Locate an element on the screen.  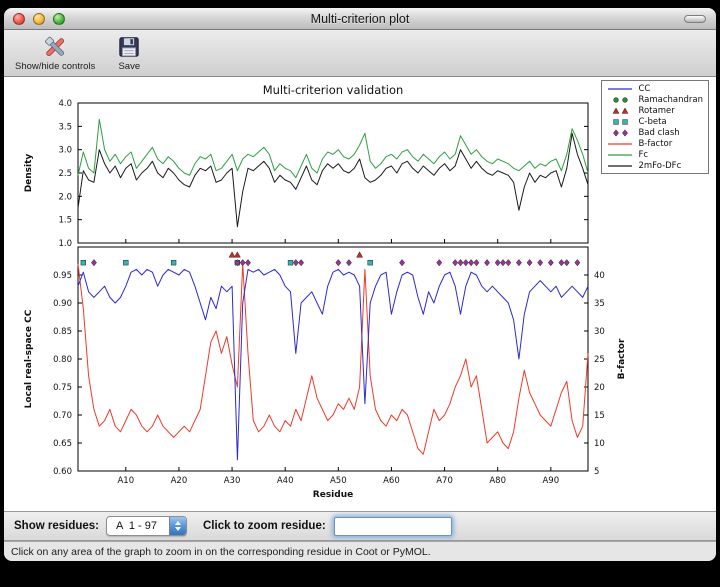
window-title: Multi-criterion plot is located at coordinates (360, 18).